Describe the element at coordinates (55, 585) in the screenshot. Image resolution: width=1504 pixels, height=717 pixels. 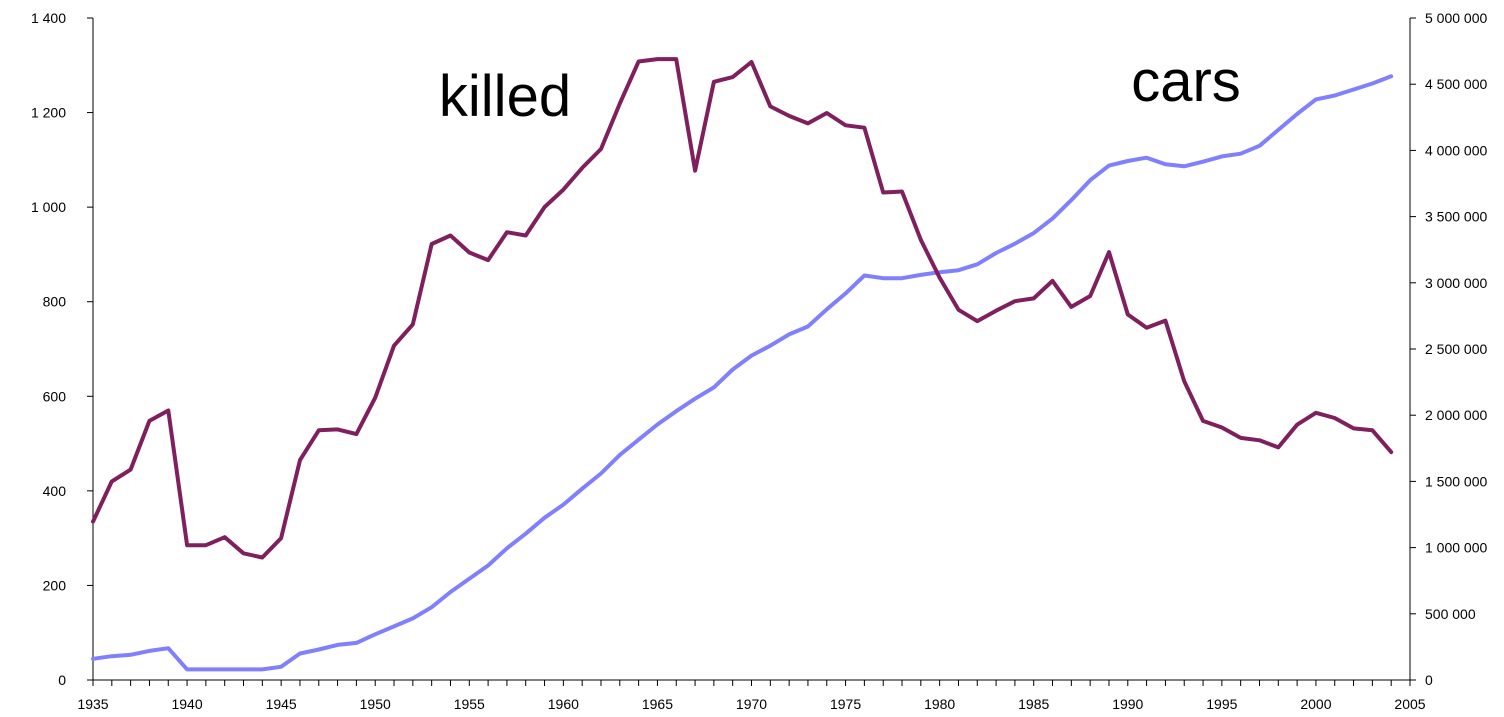
I see `left-y-tick-label: 200` at that location.